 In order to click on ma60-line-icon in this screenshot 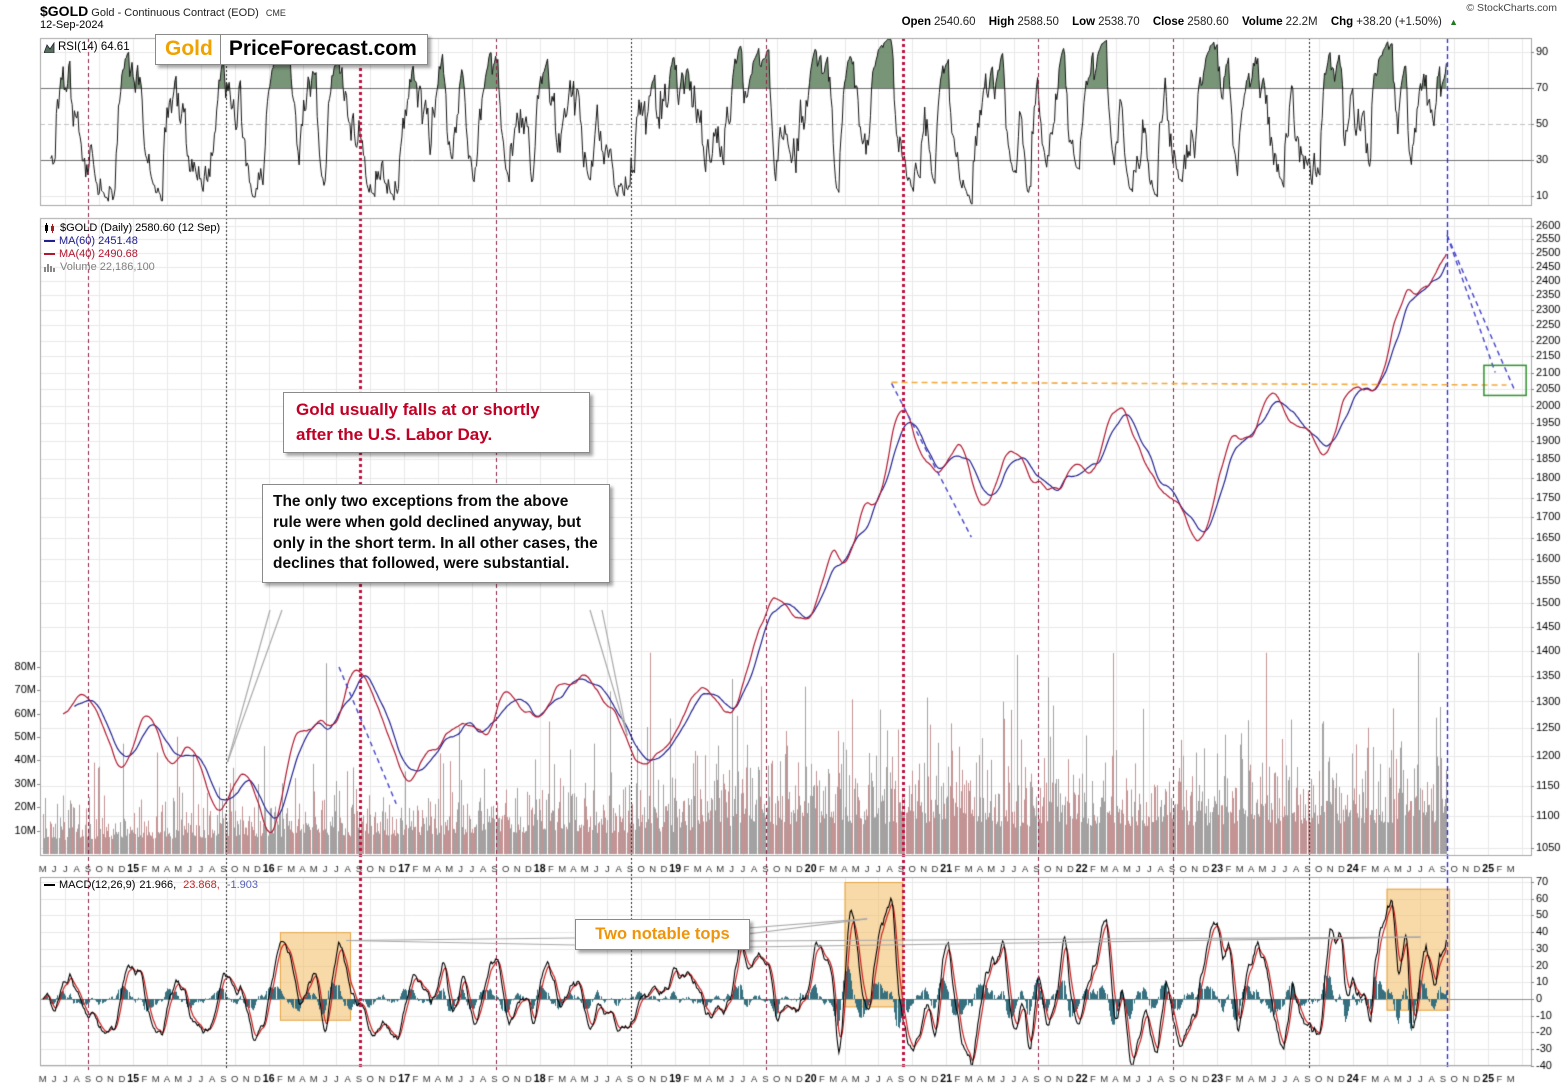, I will do `click(49, 240)`.